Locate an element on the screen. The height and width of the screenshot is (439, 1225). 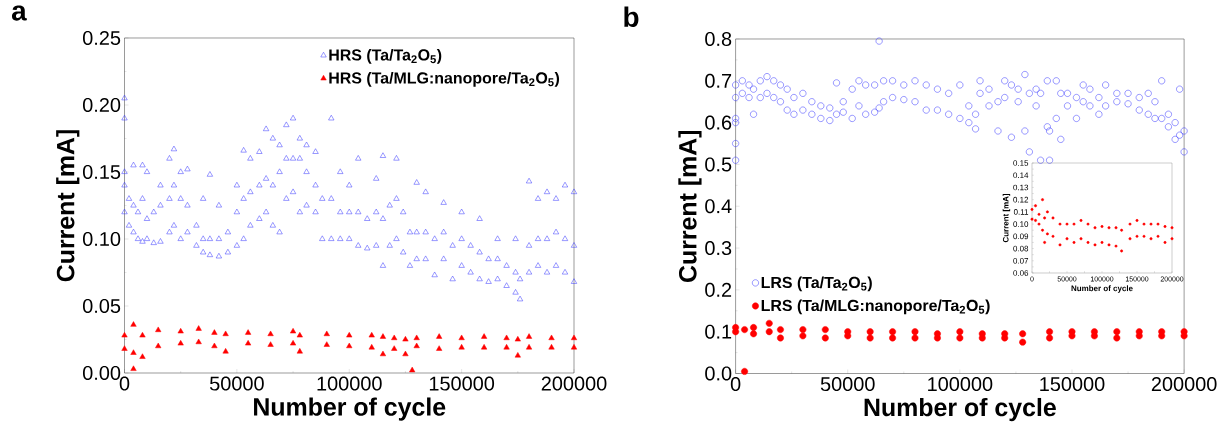
y-tick-label: 0.3 is located at coordinates (718, 248).